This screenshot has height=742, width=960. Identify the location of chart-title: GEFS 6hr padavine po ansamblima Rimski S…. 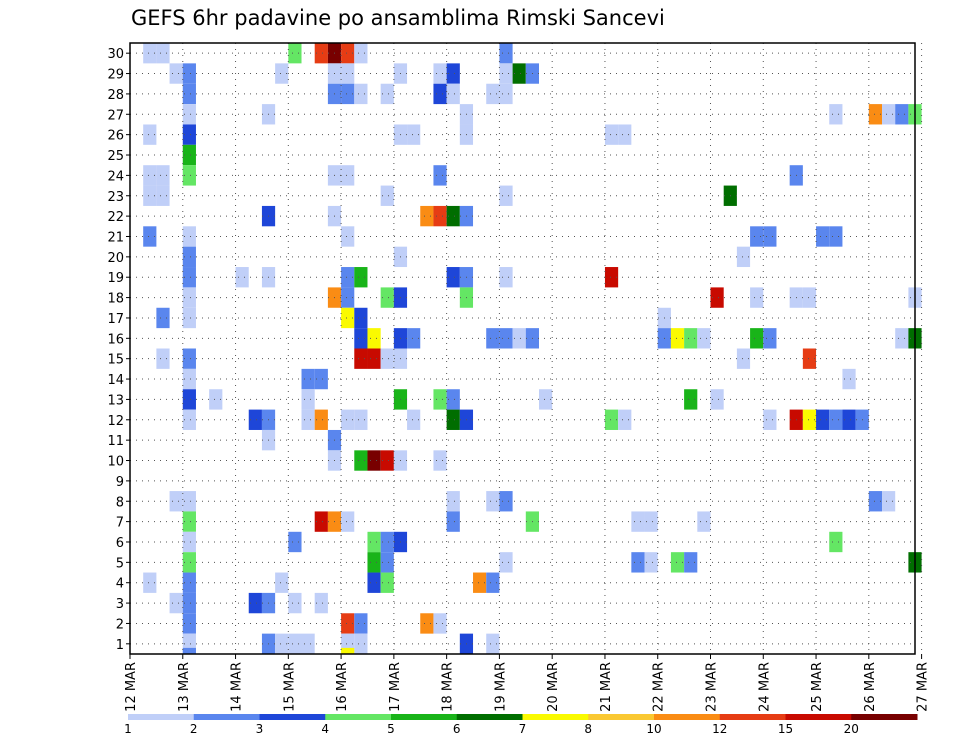
(398, 18).